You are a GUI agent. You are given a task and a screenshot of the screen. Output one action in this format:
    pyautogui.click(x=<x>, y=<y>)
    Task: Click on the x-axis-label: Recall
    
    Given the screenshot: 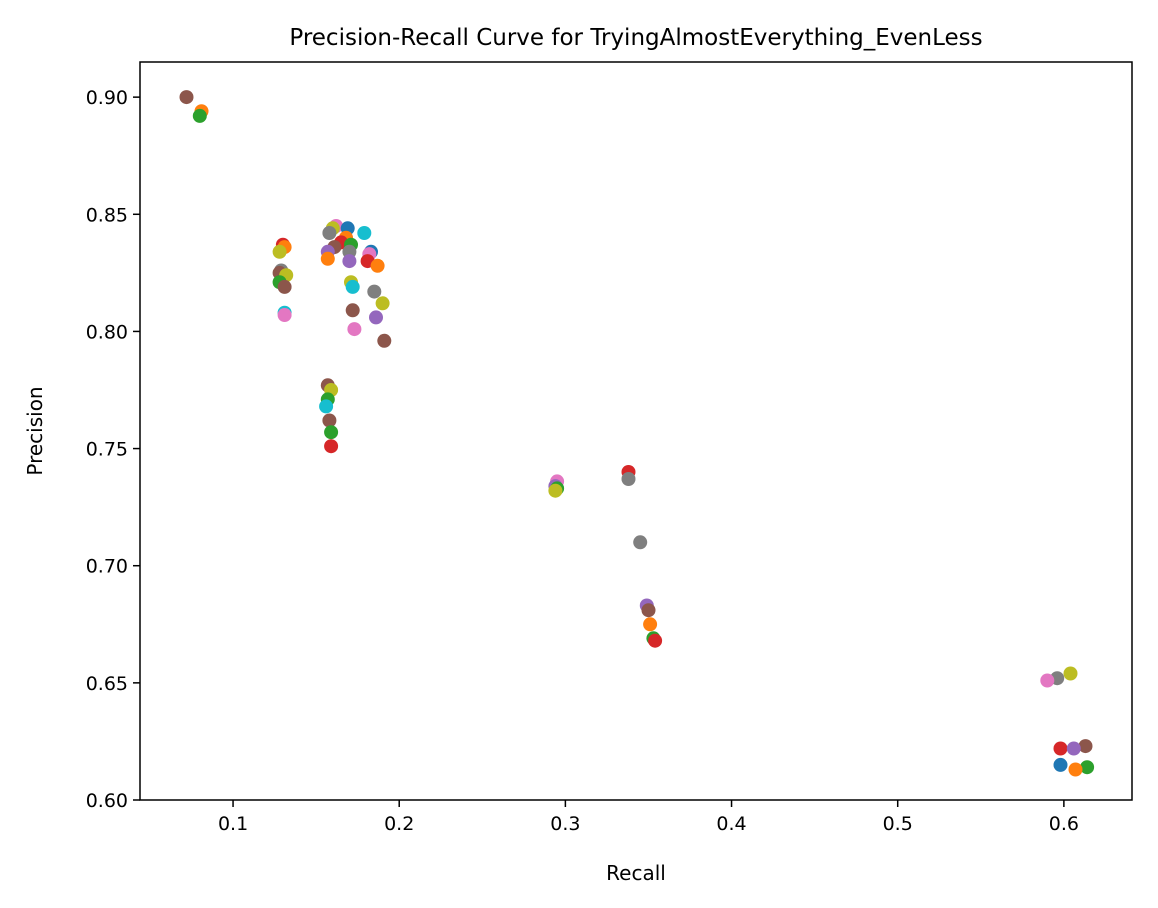 What is the action you would take?
    pyautogui.click(x=636, y=873)
    